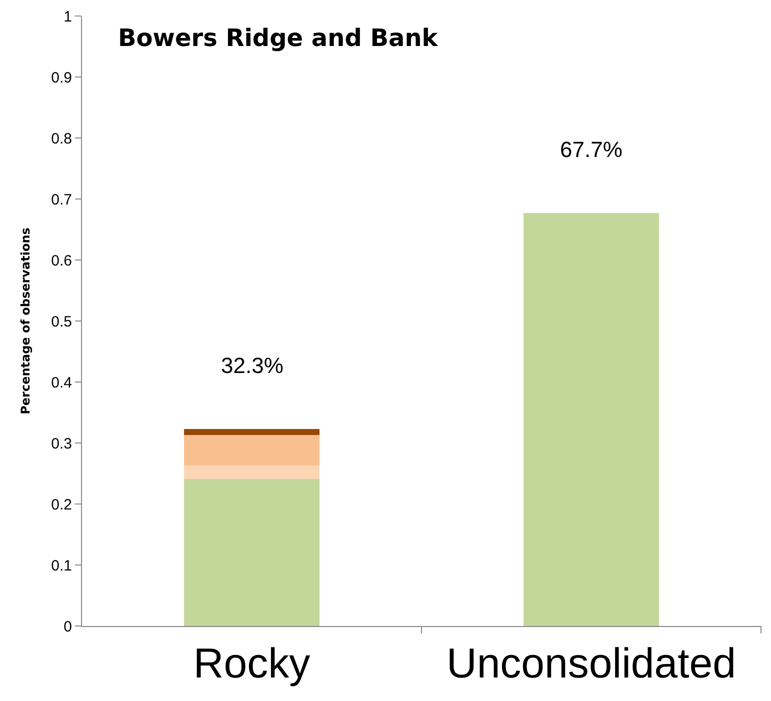  Describe the element at coordinates (61, 139) in the screenshot. I see `y-tick-label: 0.8` at that location.